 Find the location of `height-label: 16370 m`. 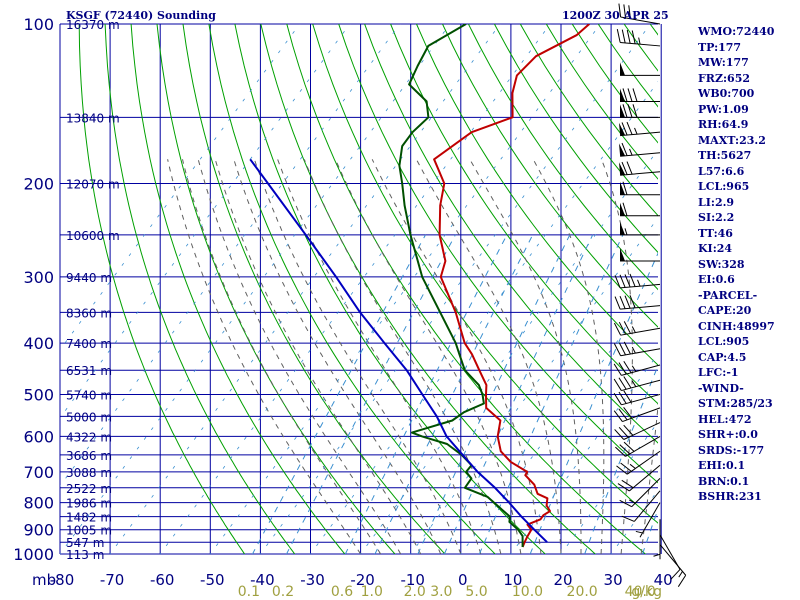

height-label: 16370 m is located at coordinates (93, 25).